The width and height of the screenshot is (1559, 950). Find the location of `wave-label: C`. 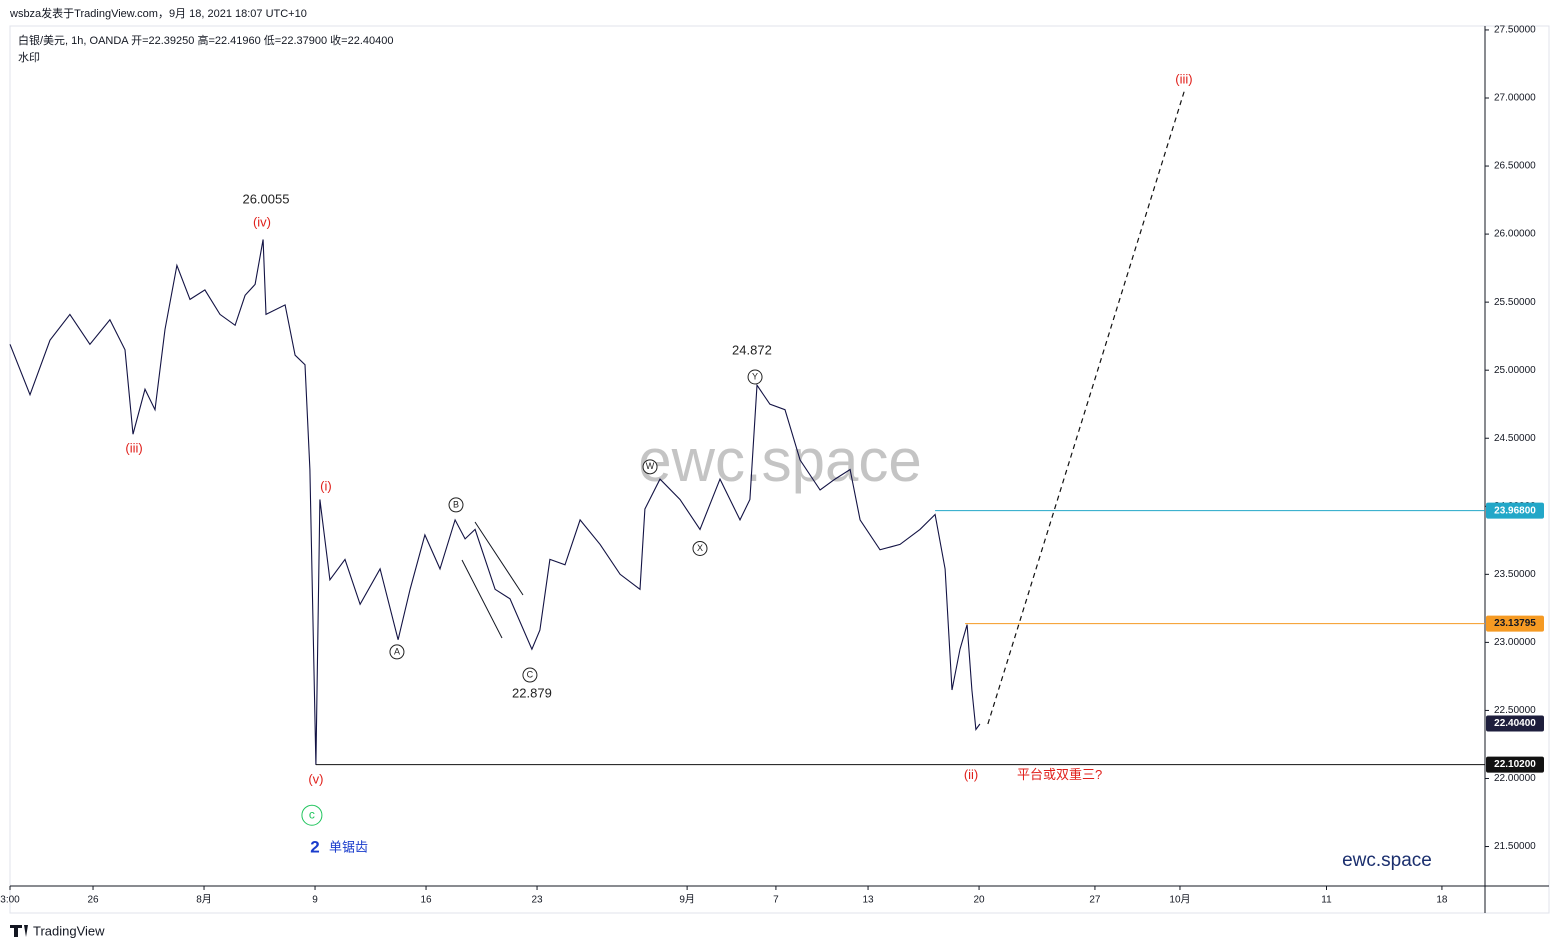

wave-label: C is located at coordinates (530, 674).